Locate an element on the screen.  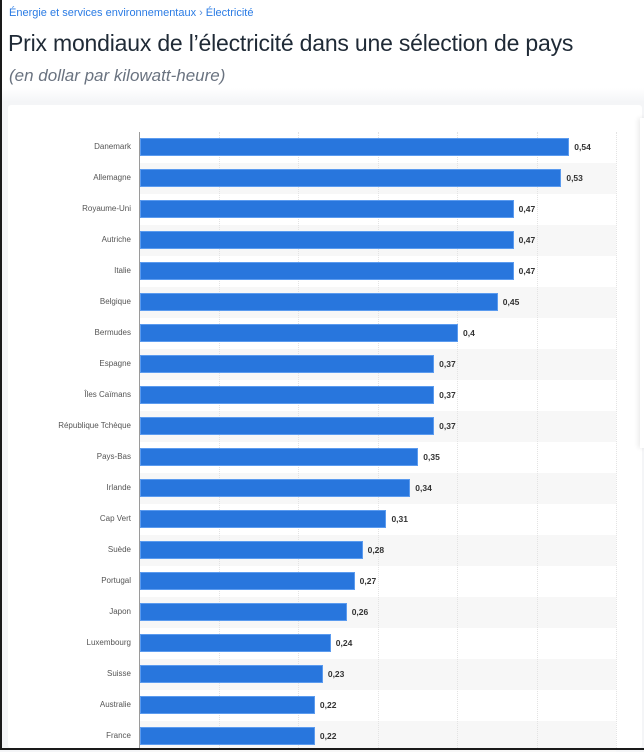
category-label: Australie is located at coordinates (115, 704).